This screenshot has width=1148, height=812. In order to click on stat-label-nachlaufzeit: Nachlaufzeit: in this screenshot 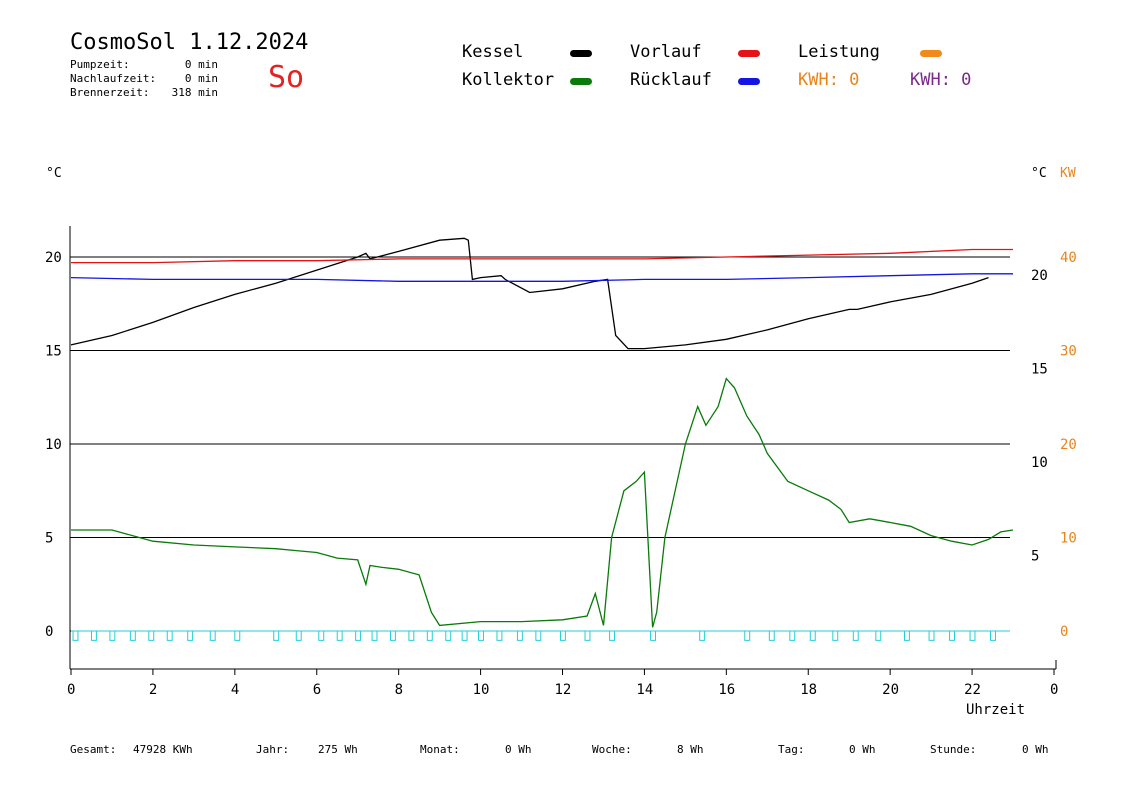, I will do `click(113, 78)`.